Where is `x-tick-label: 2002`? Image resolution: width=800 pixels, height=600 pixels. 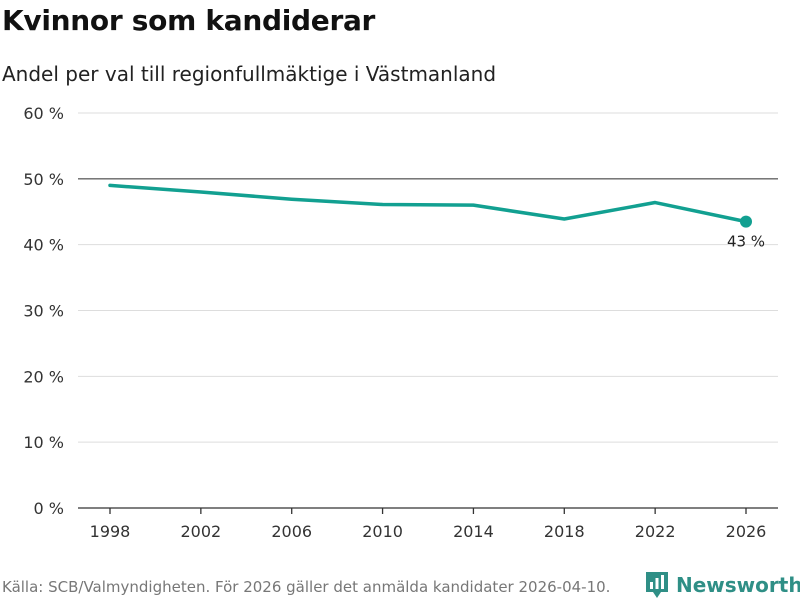
x-tick-label: 2002 is located at coordinates (200, 531).